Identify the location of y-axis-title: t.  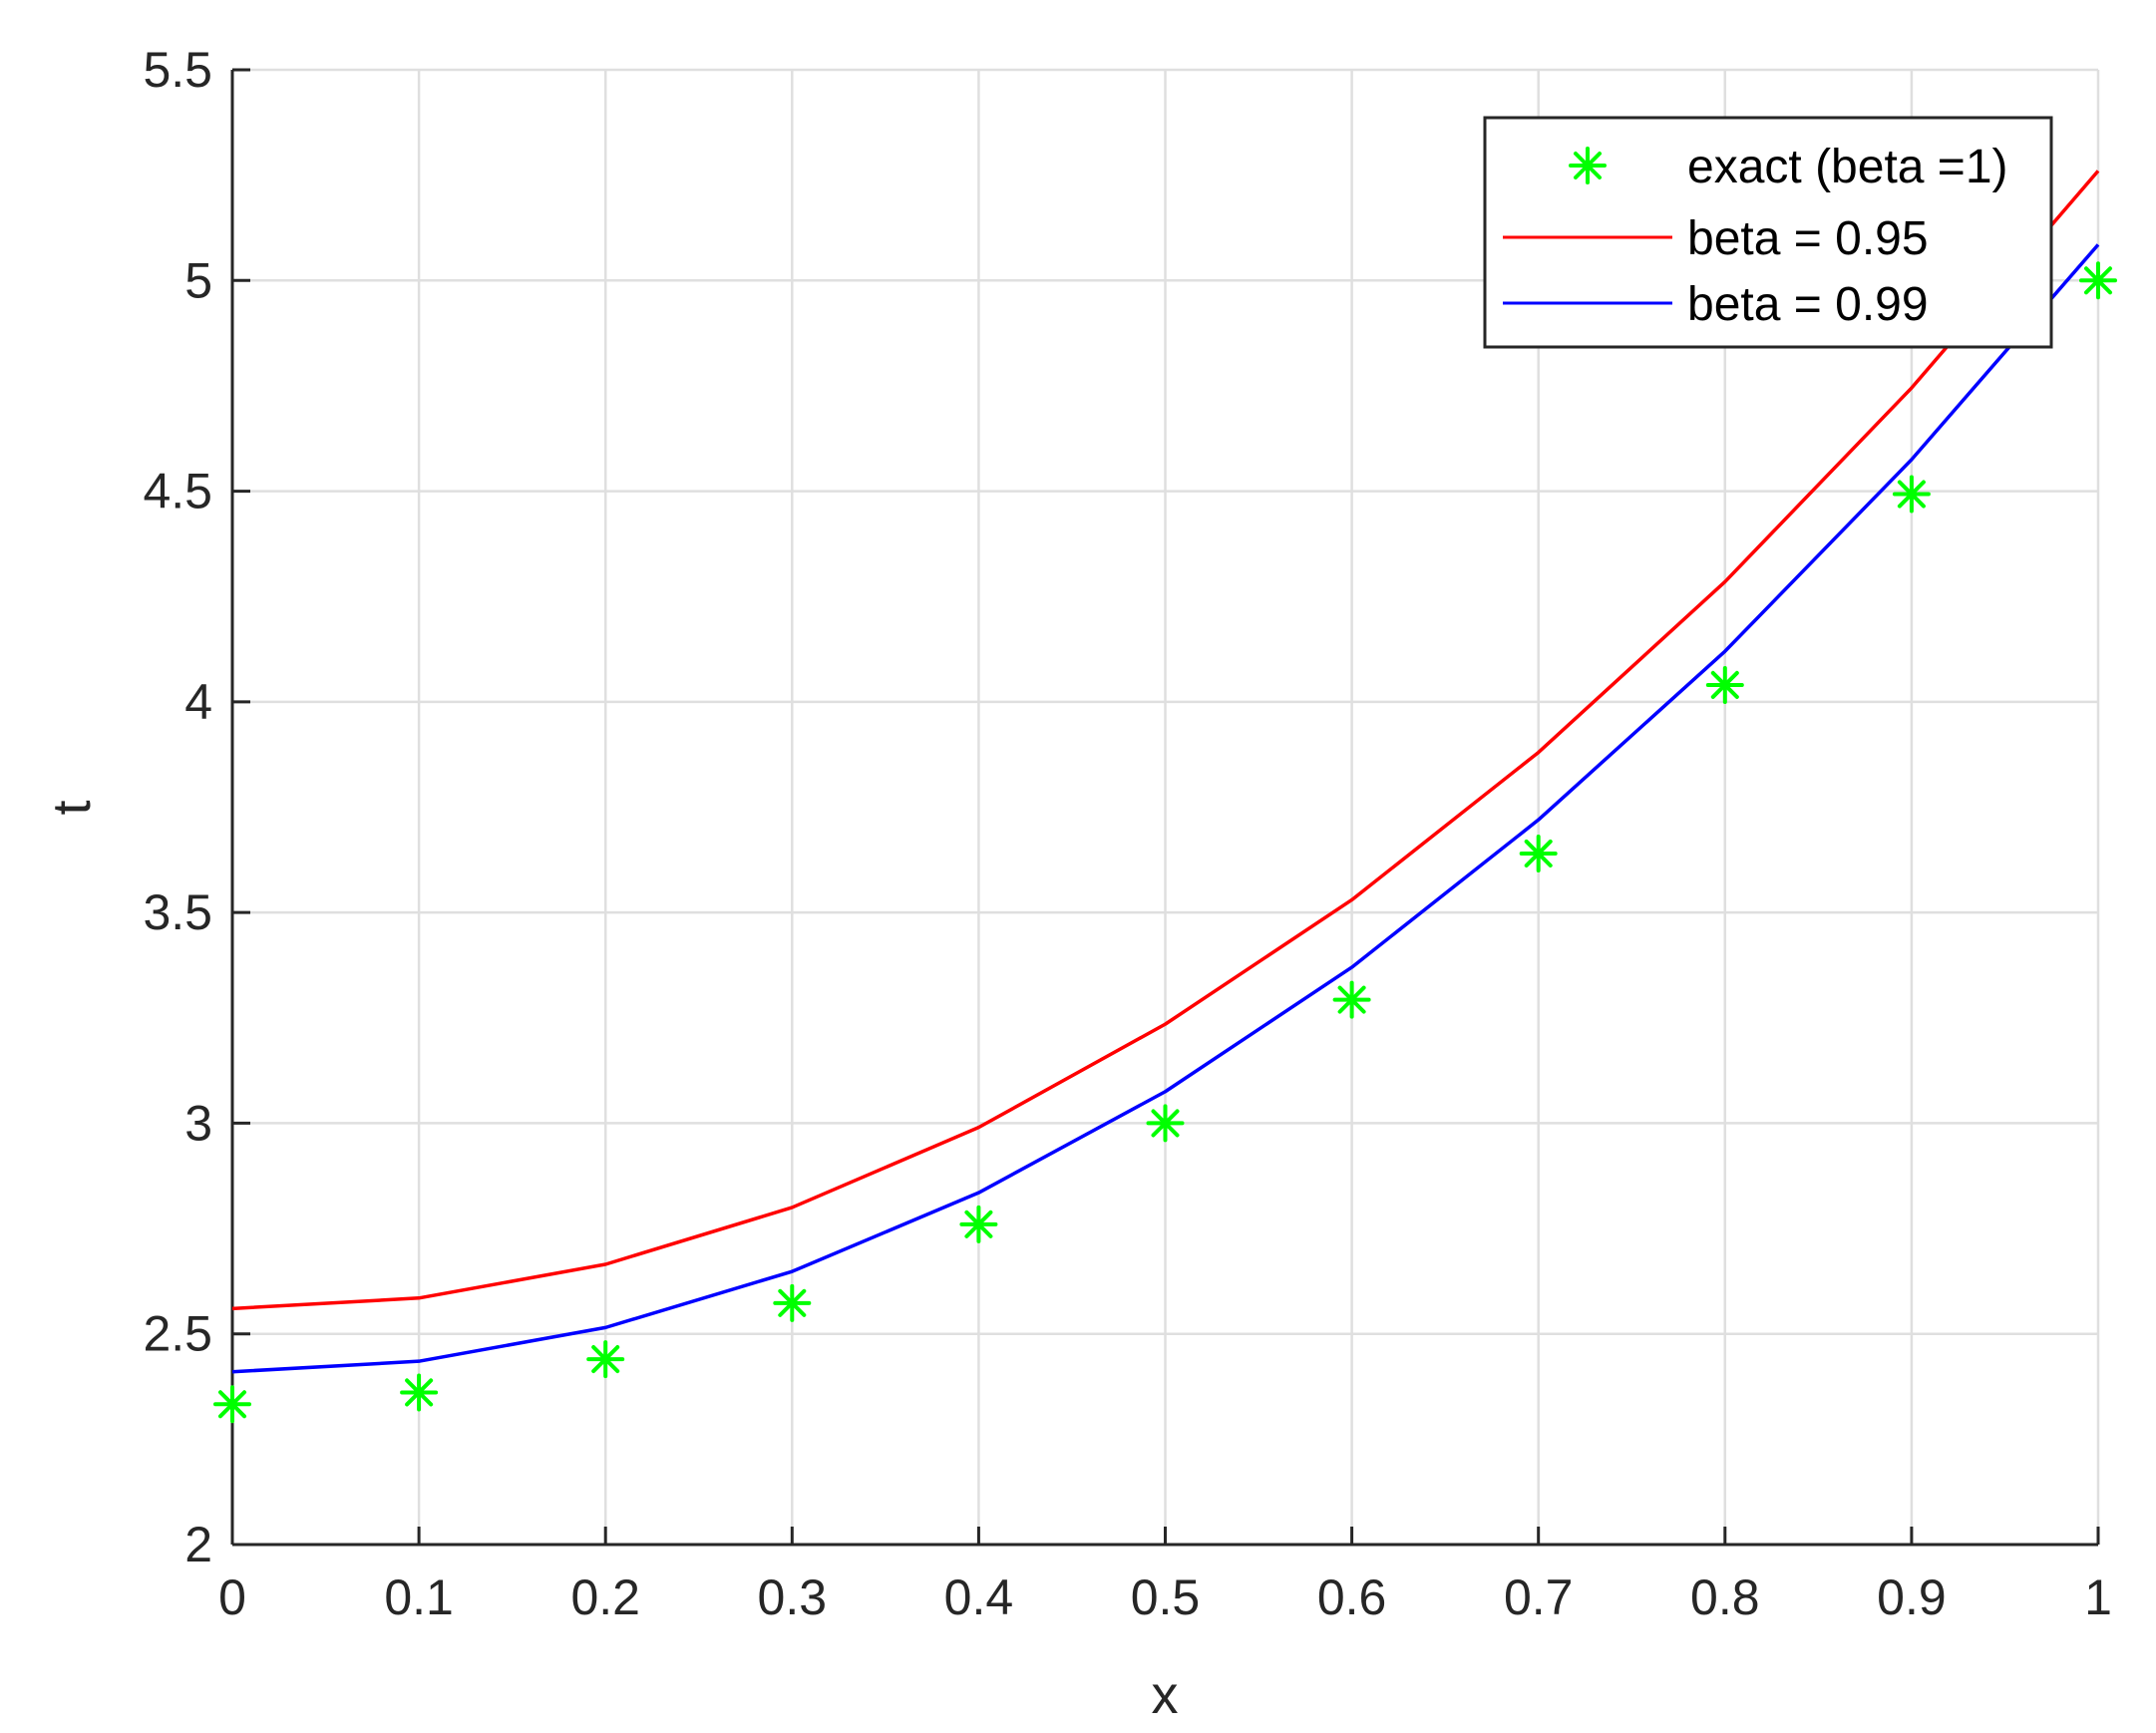
(72, 807).